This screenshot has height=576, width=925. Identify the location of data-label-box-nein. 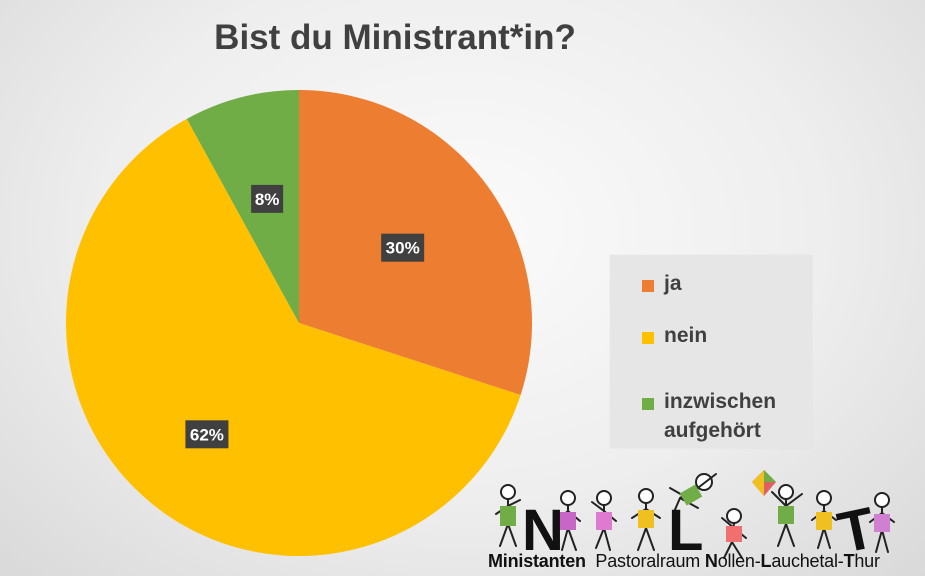
(207, 434).